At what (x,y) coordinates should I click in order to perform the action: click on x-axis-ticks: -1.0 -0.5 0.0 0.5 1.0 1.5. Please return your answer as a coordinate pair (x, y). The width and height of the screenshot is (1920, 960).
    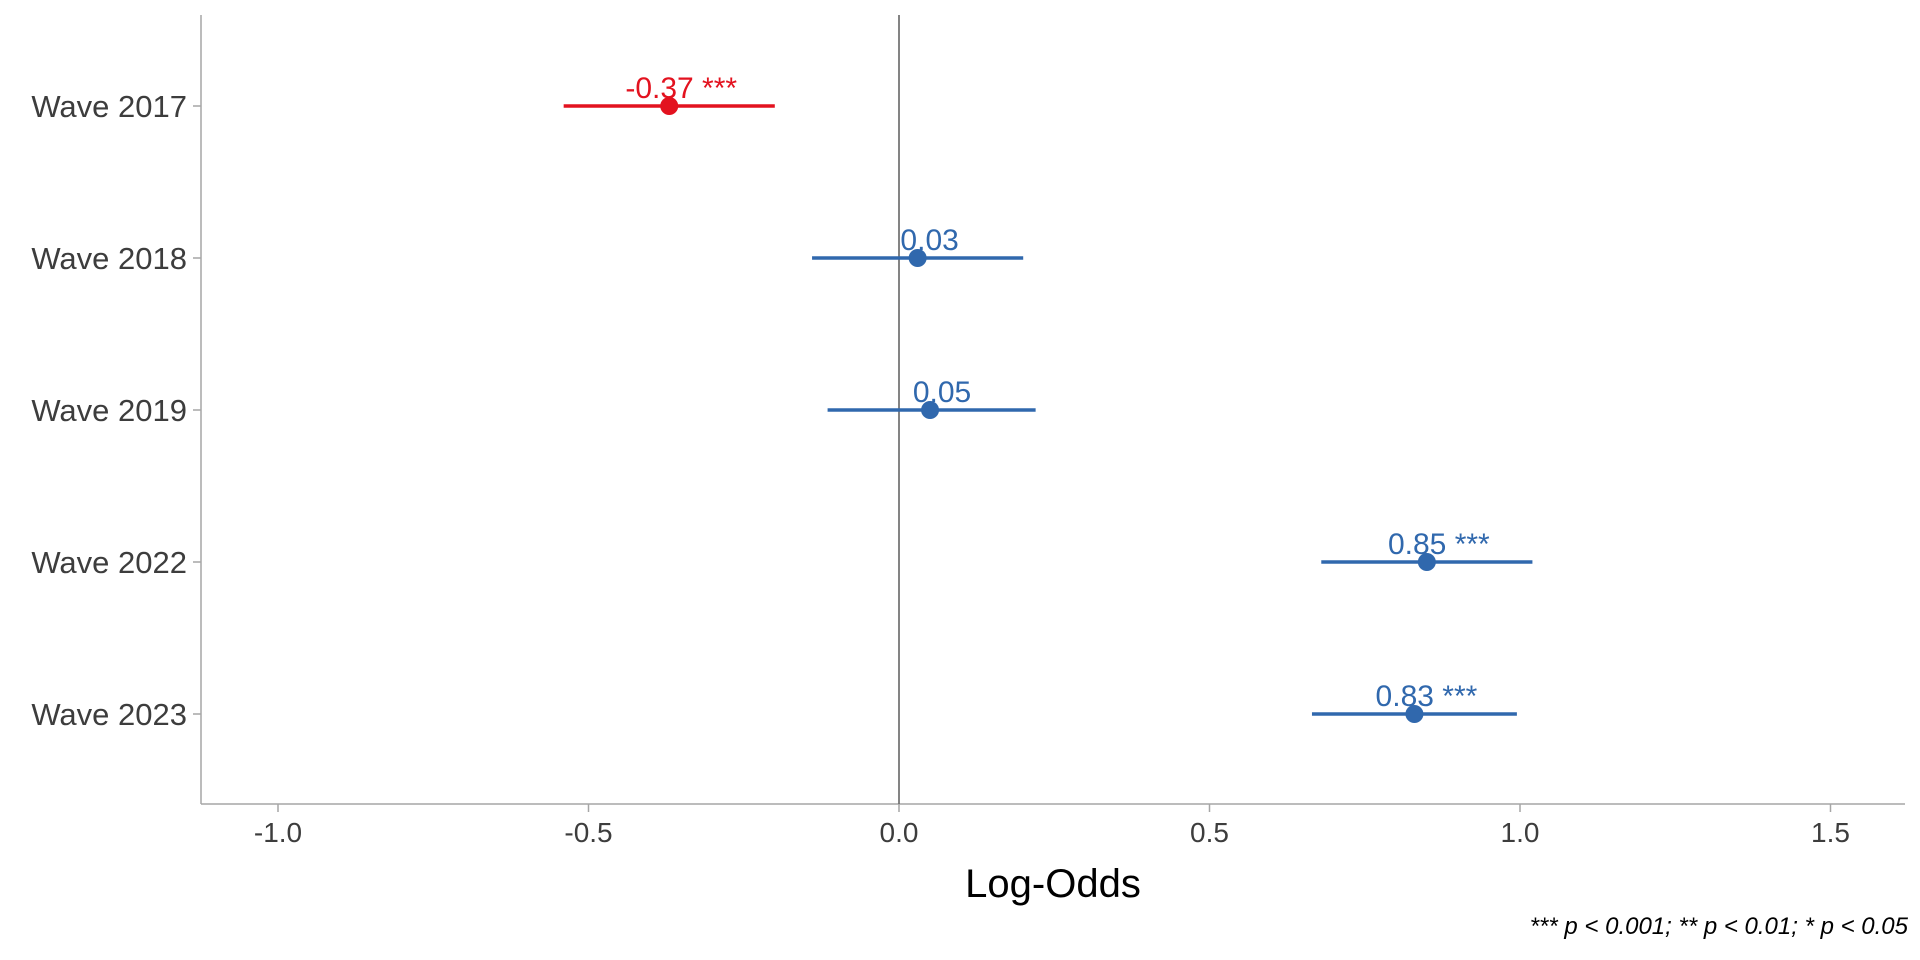
    Looking at the image, I should click on (1052, 826).